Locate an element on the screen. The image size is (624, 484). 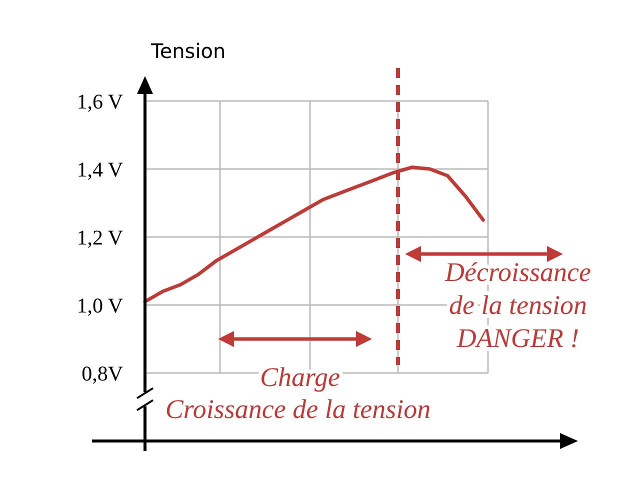
annotation: Croissance de la tension is located at coordinates (298, 409).